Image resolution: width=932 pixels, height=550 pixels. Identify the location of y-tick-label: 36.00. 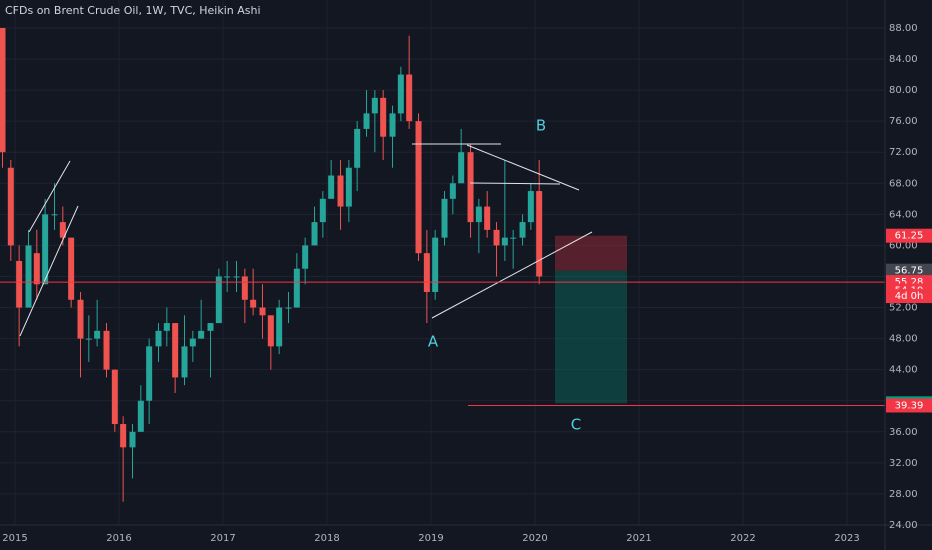
(903, 432).